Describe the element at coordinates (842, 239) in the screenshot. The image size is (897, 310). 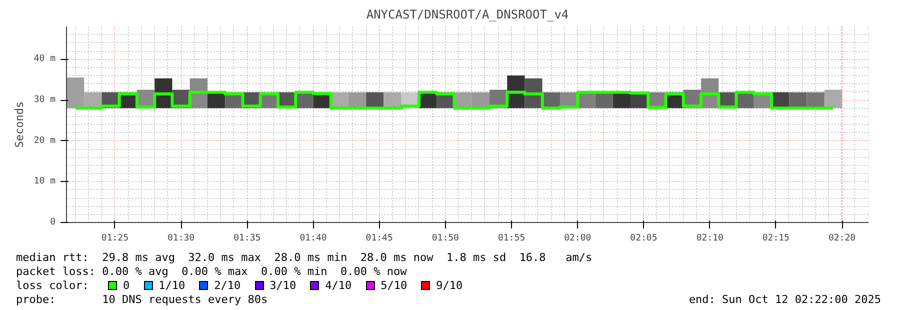
I see `x-tick-label: 02:20` at that location.